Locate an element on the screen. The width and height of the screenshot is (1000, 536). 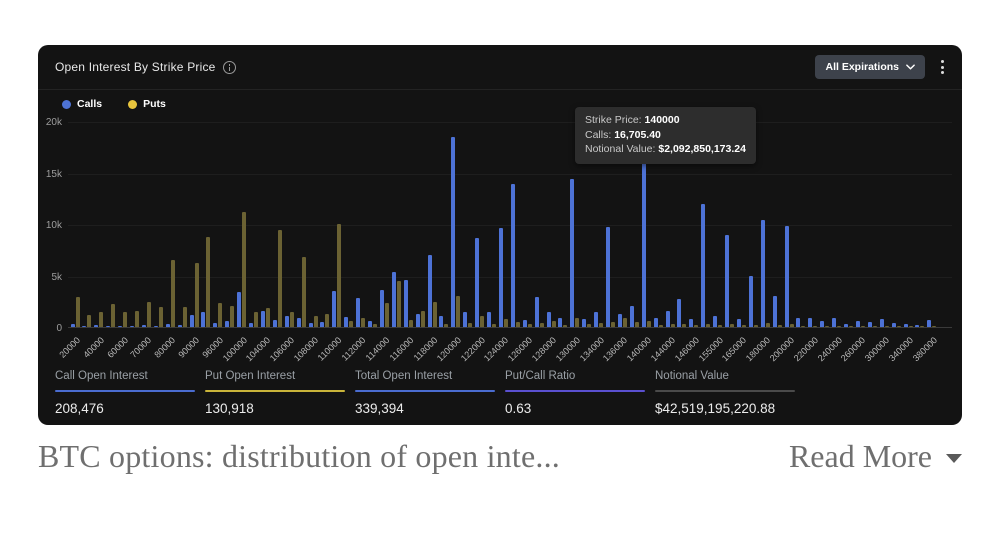
expirations-dropdown-button: All Expirations is located at coordinates (870, 67).